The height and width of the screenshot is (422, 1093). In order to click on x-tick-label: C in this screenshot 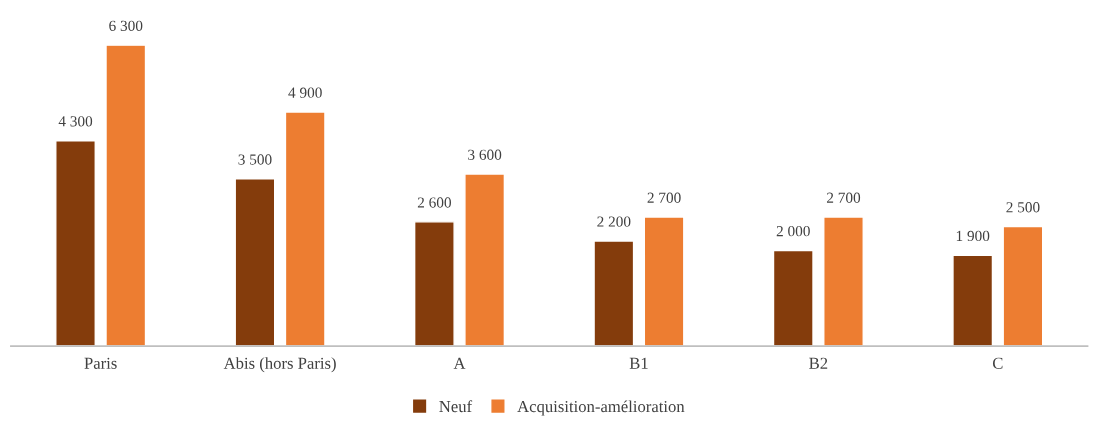, I will do `click(997, 363)`.